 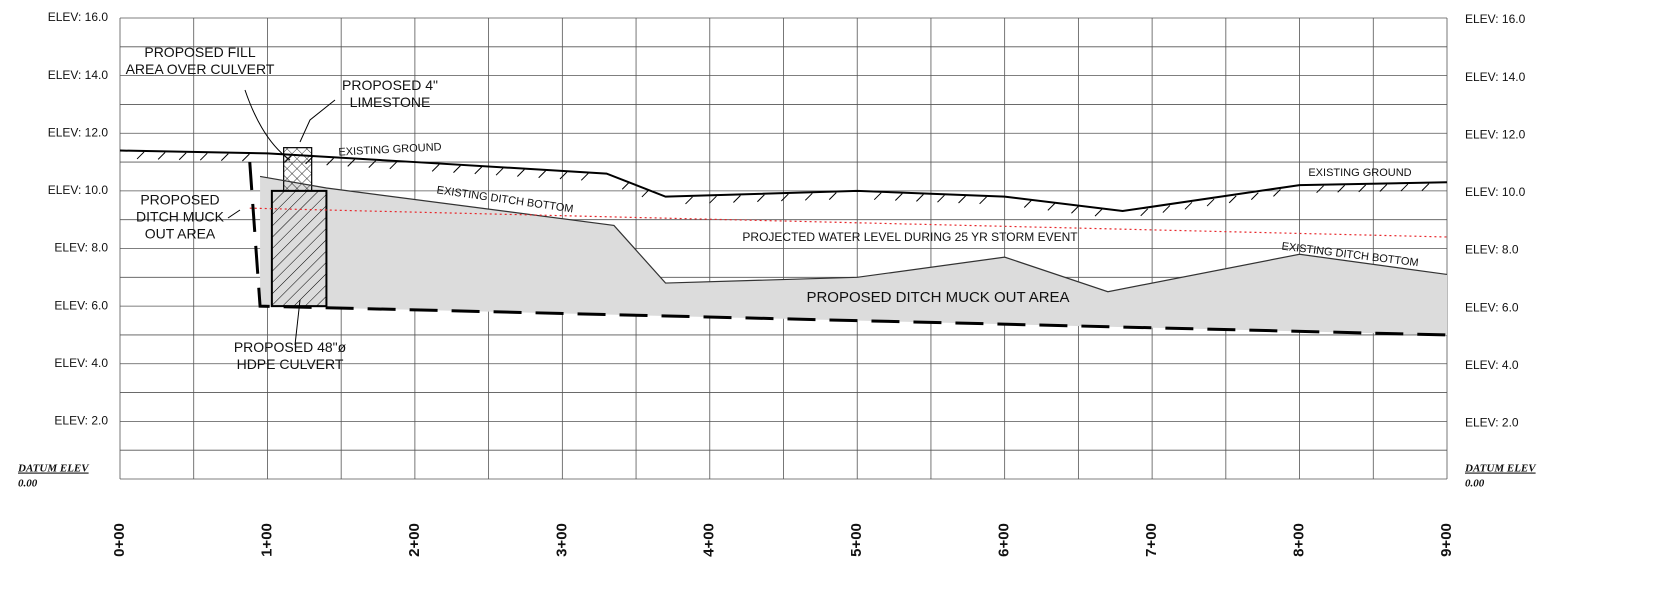 What do you see at coordinates (81, 305) in the screenshot?
I see `y-tick-label: ELEV: 6.0` at bounding box center [81, 305].